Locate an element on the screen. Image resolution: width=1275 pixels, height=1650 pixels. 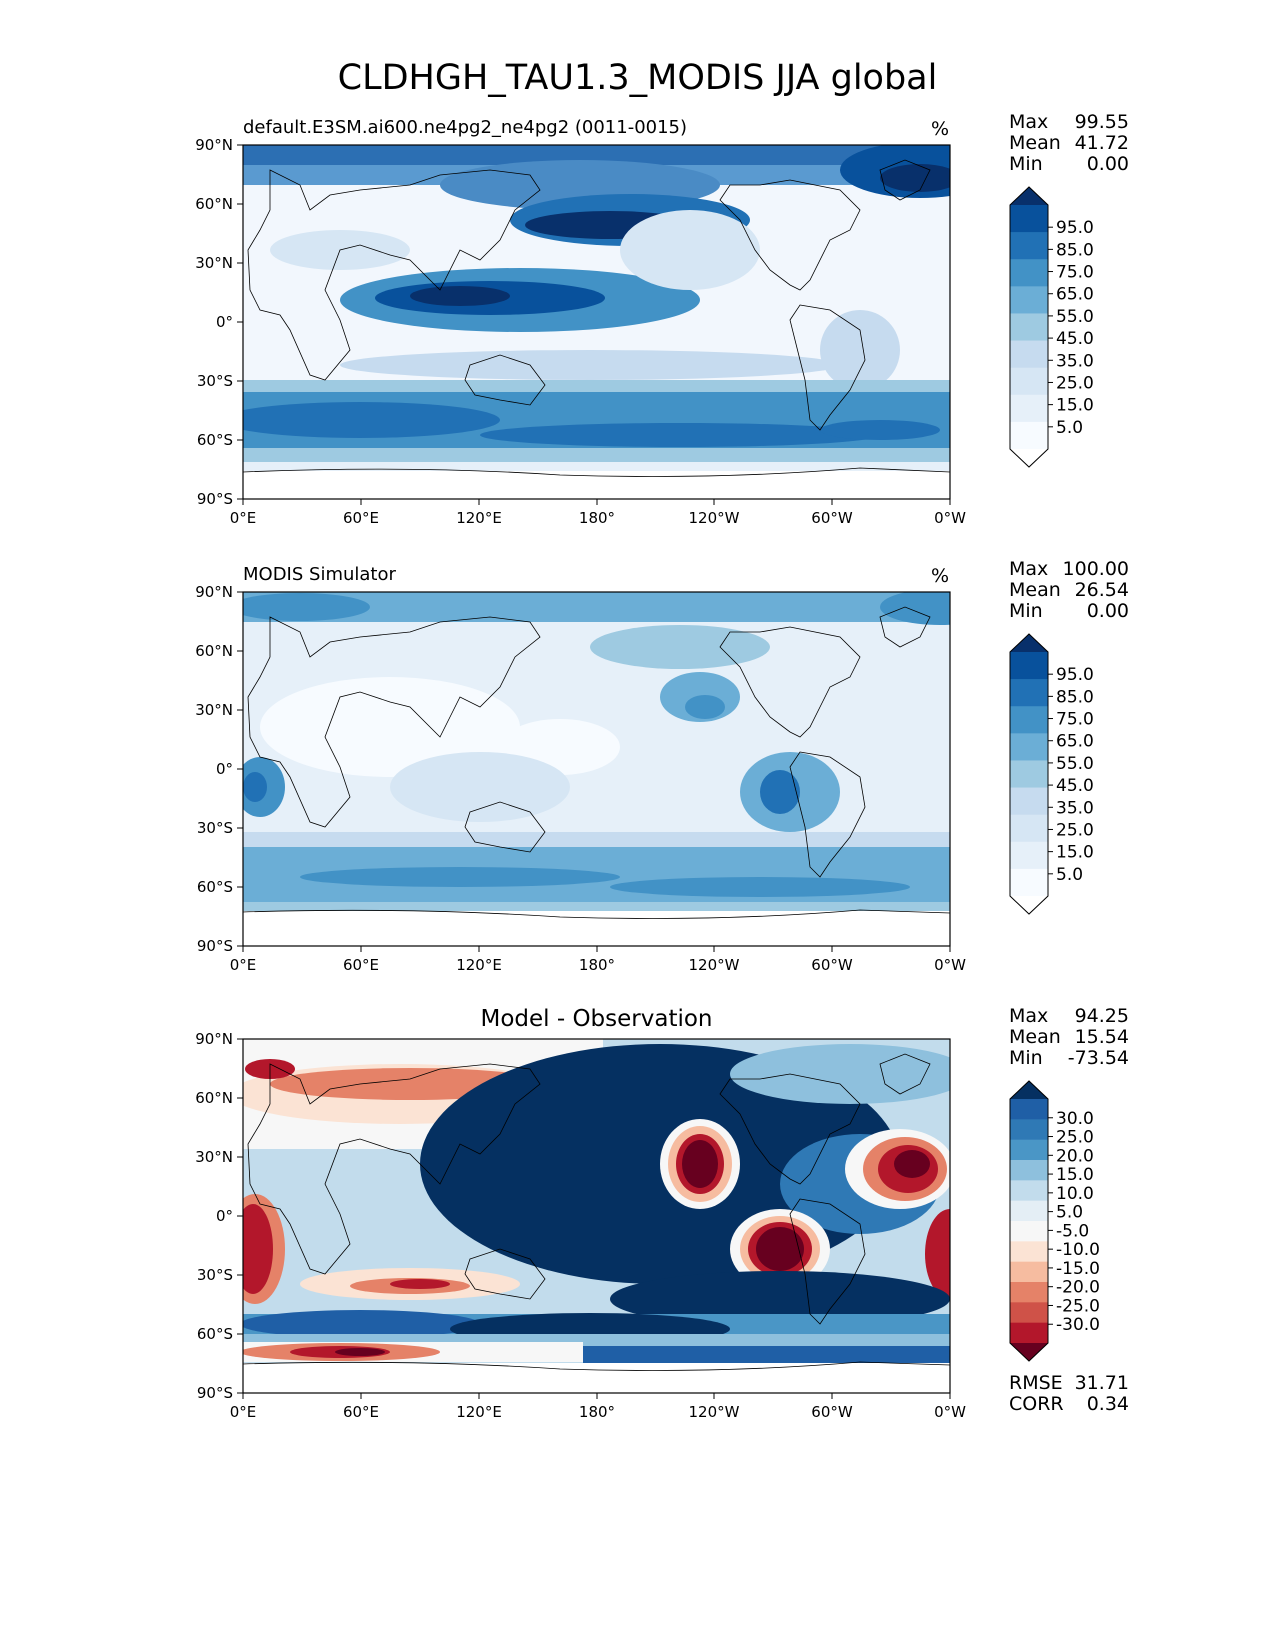
panel-1-ytick-label: 30°S is located at coordinates (215, 381).